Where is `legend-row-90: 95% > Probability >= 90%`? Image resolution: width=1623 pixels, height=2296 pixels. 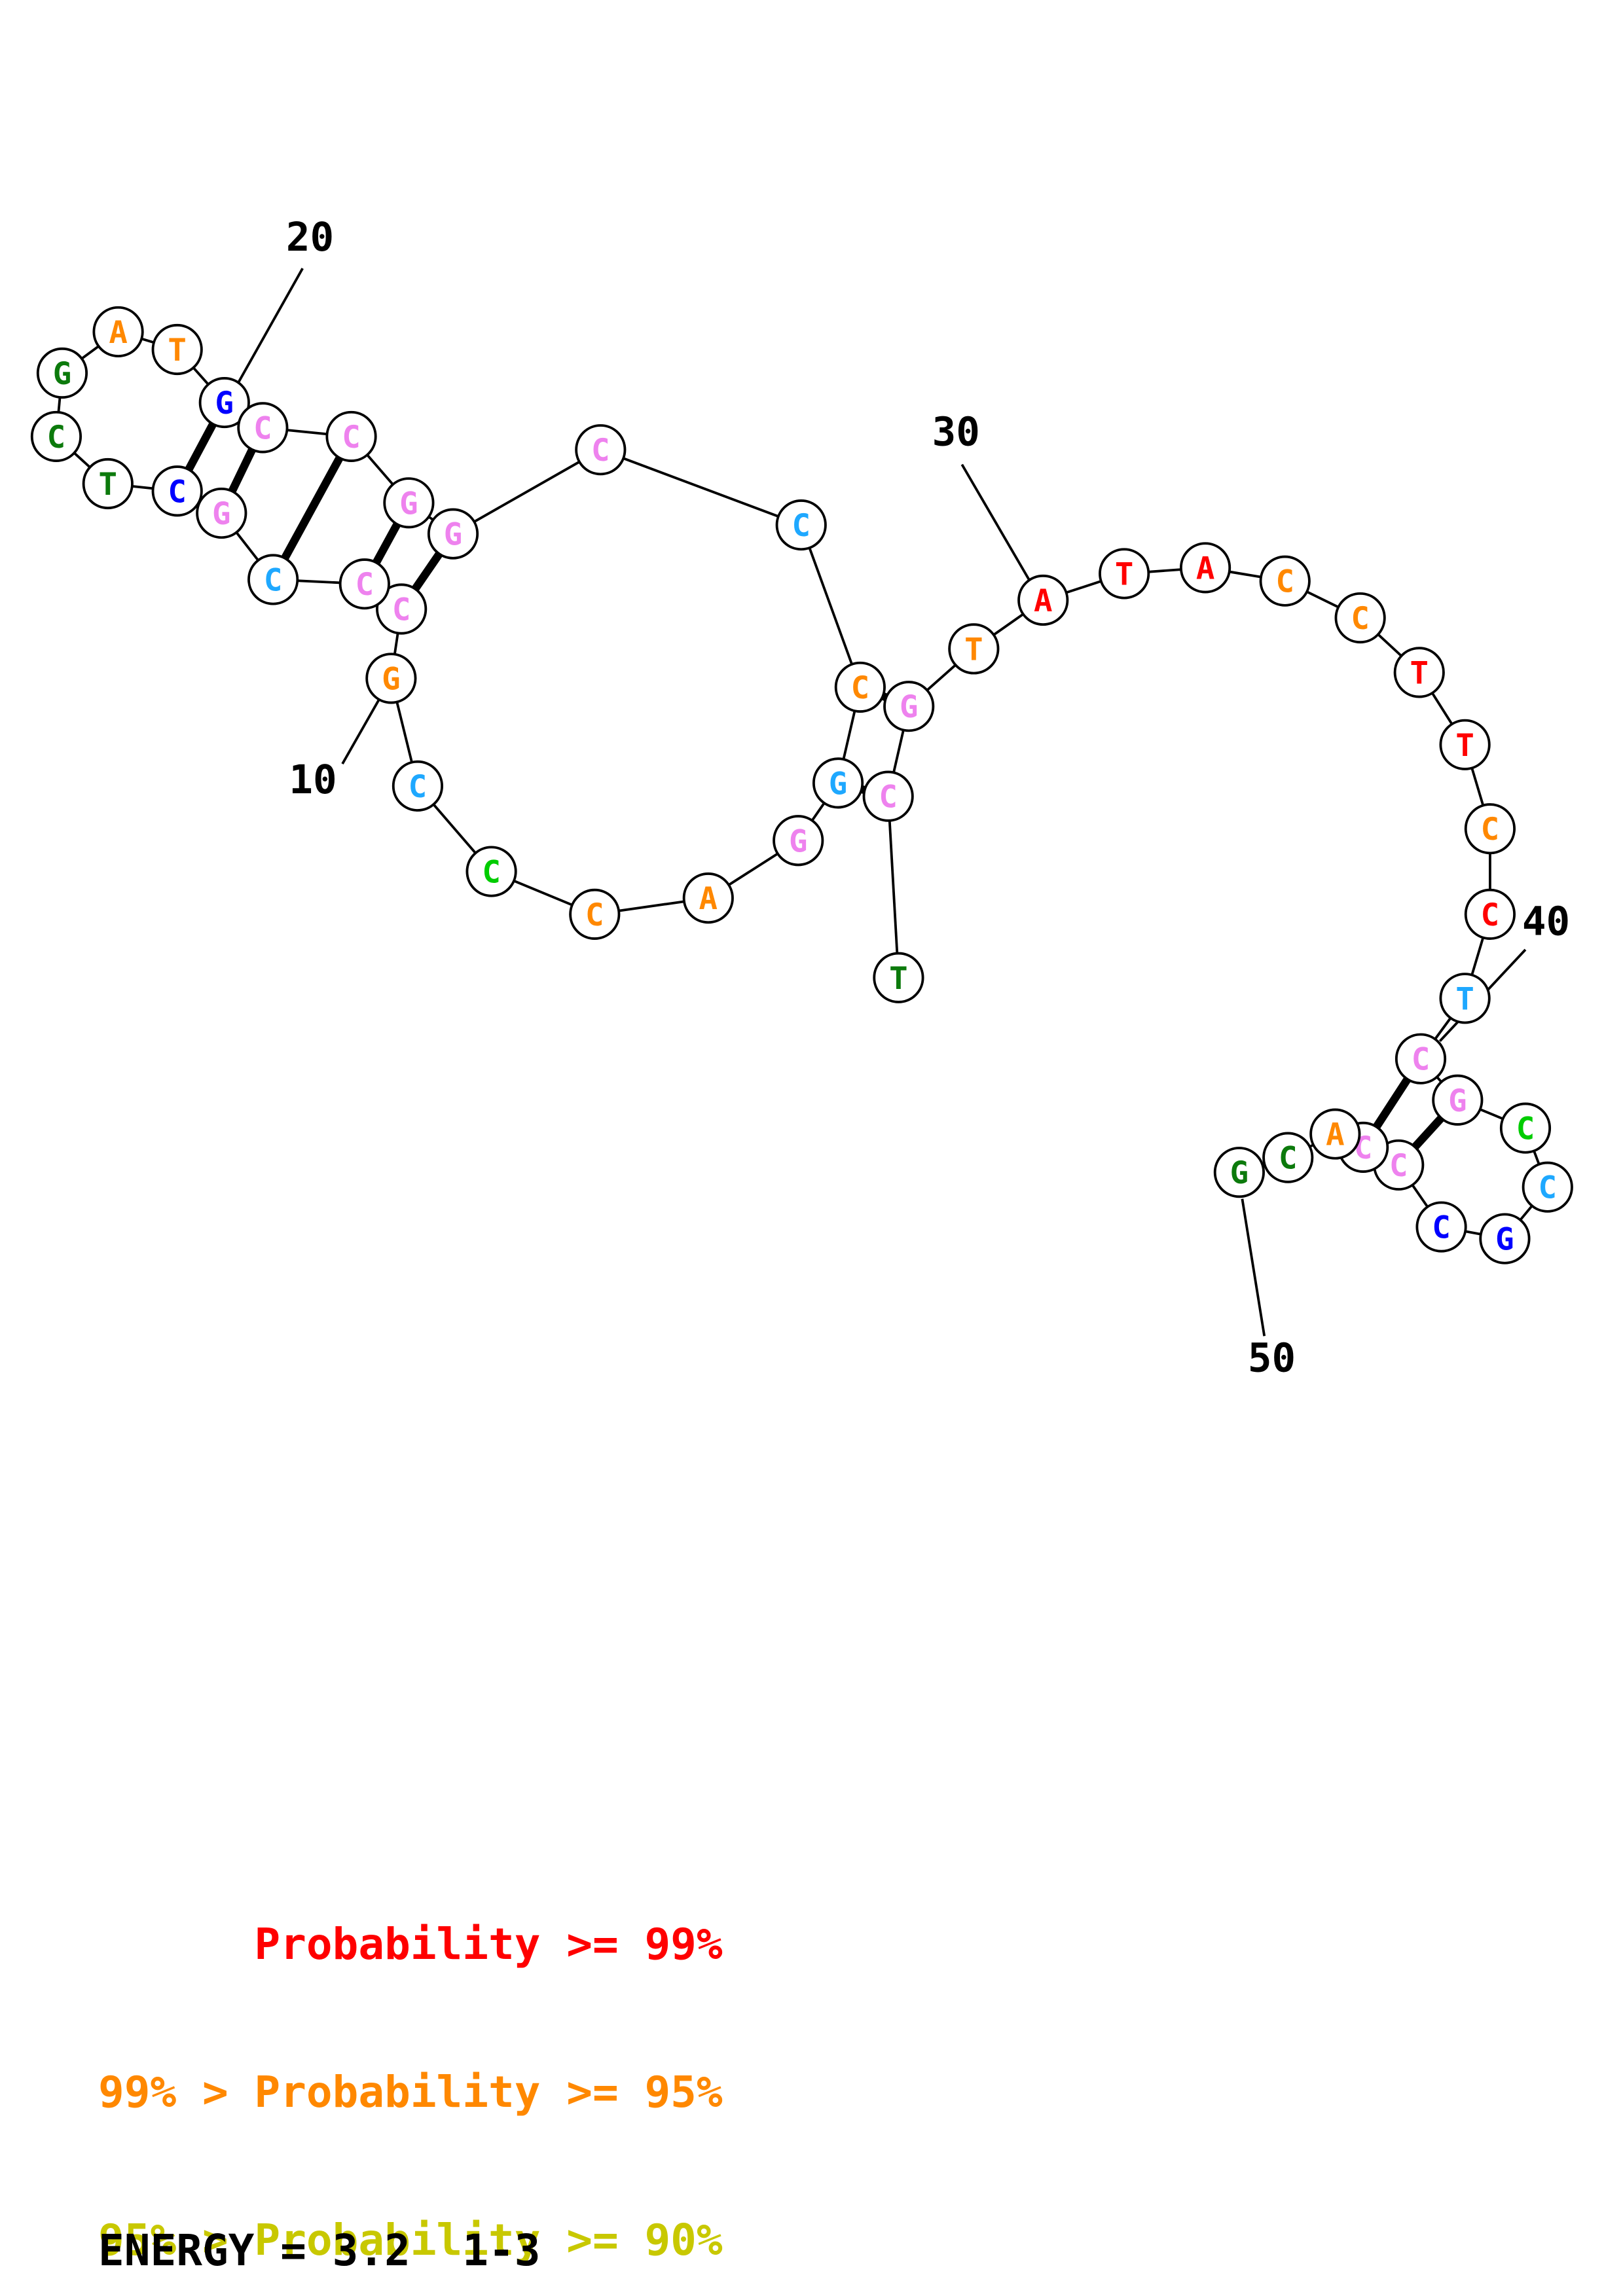
legend-row-90: 95% > Probability >= 90% is located at coordinates (410, 2240).